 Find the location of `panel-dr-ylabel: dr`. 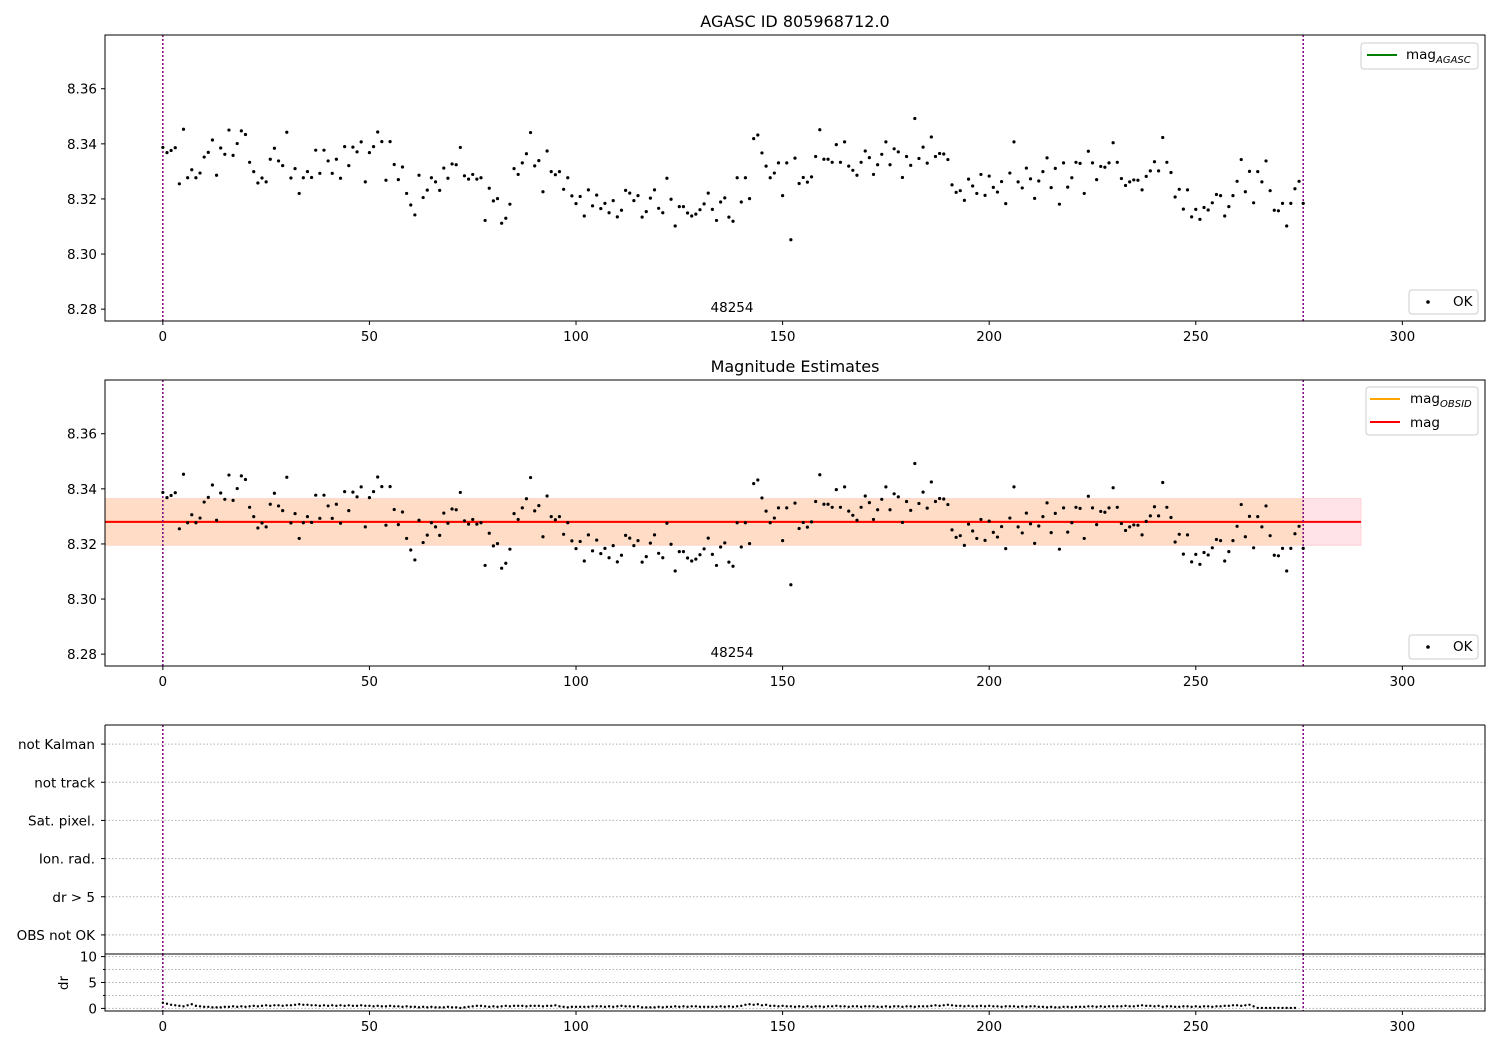

panel-dr-ylabel: dr is located at coordinates (64, 982).